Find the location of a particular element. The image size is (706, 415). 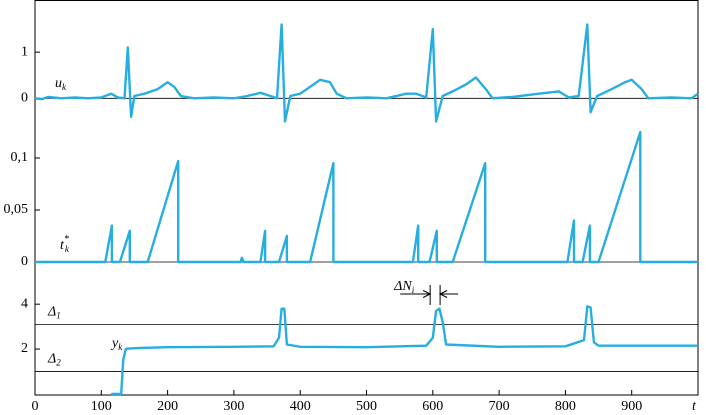

annotation-label: ΔNi is located at coordinates (404, 287).